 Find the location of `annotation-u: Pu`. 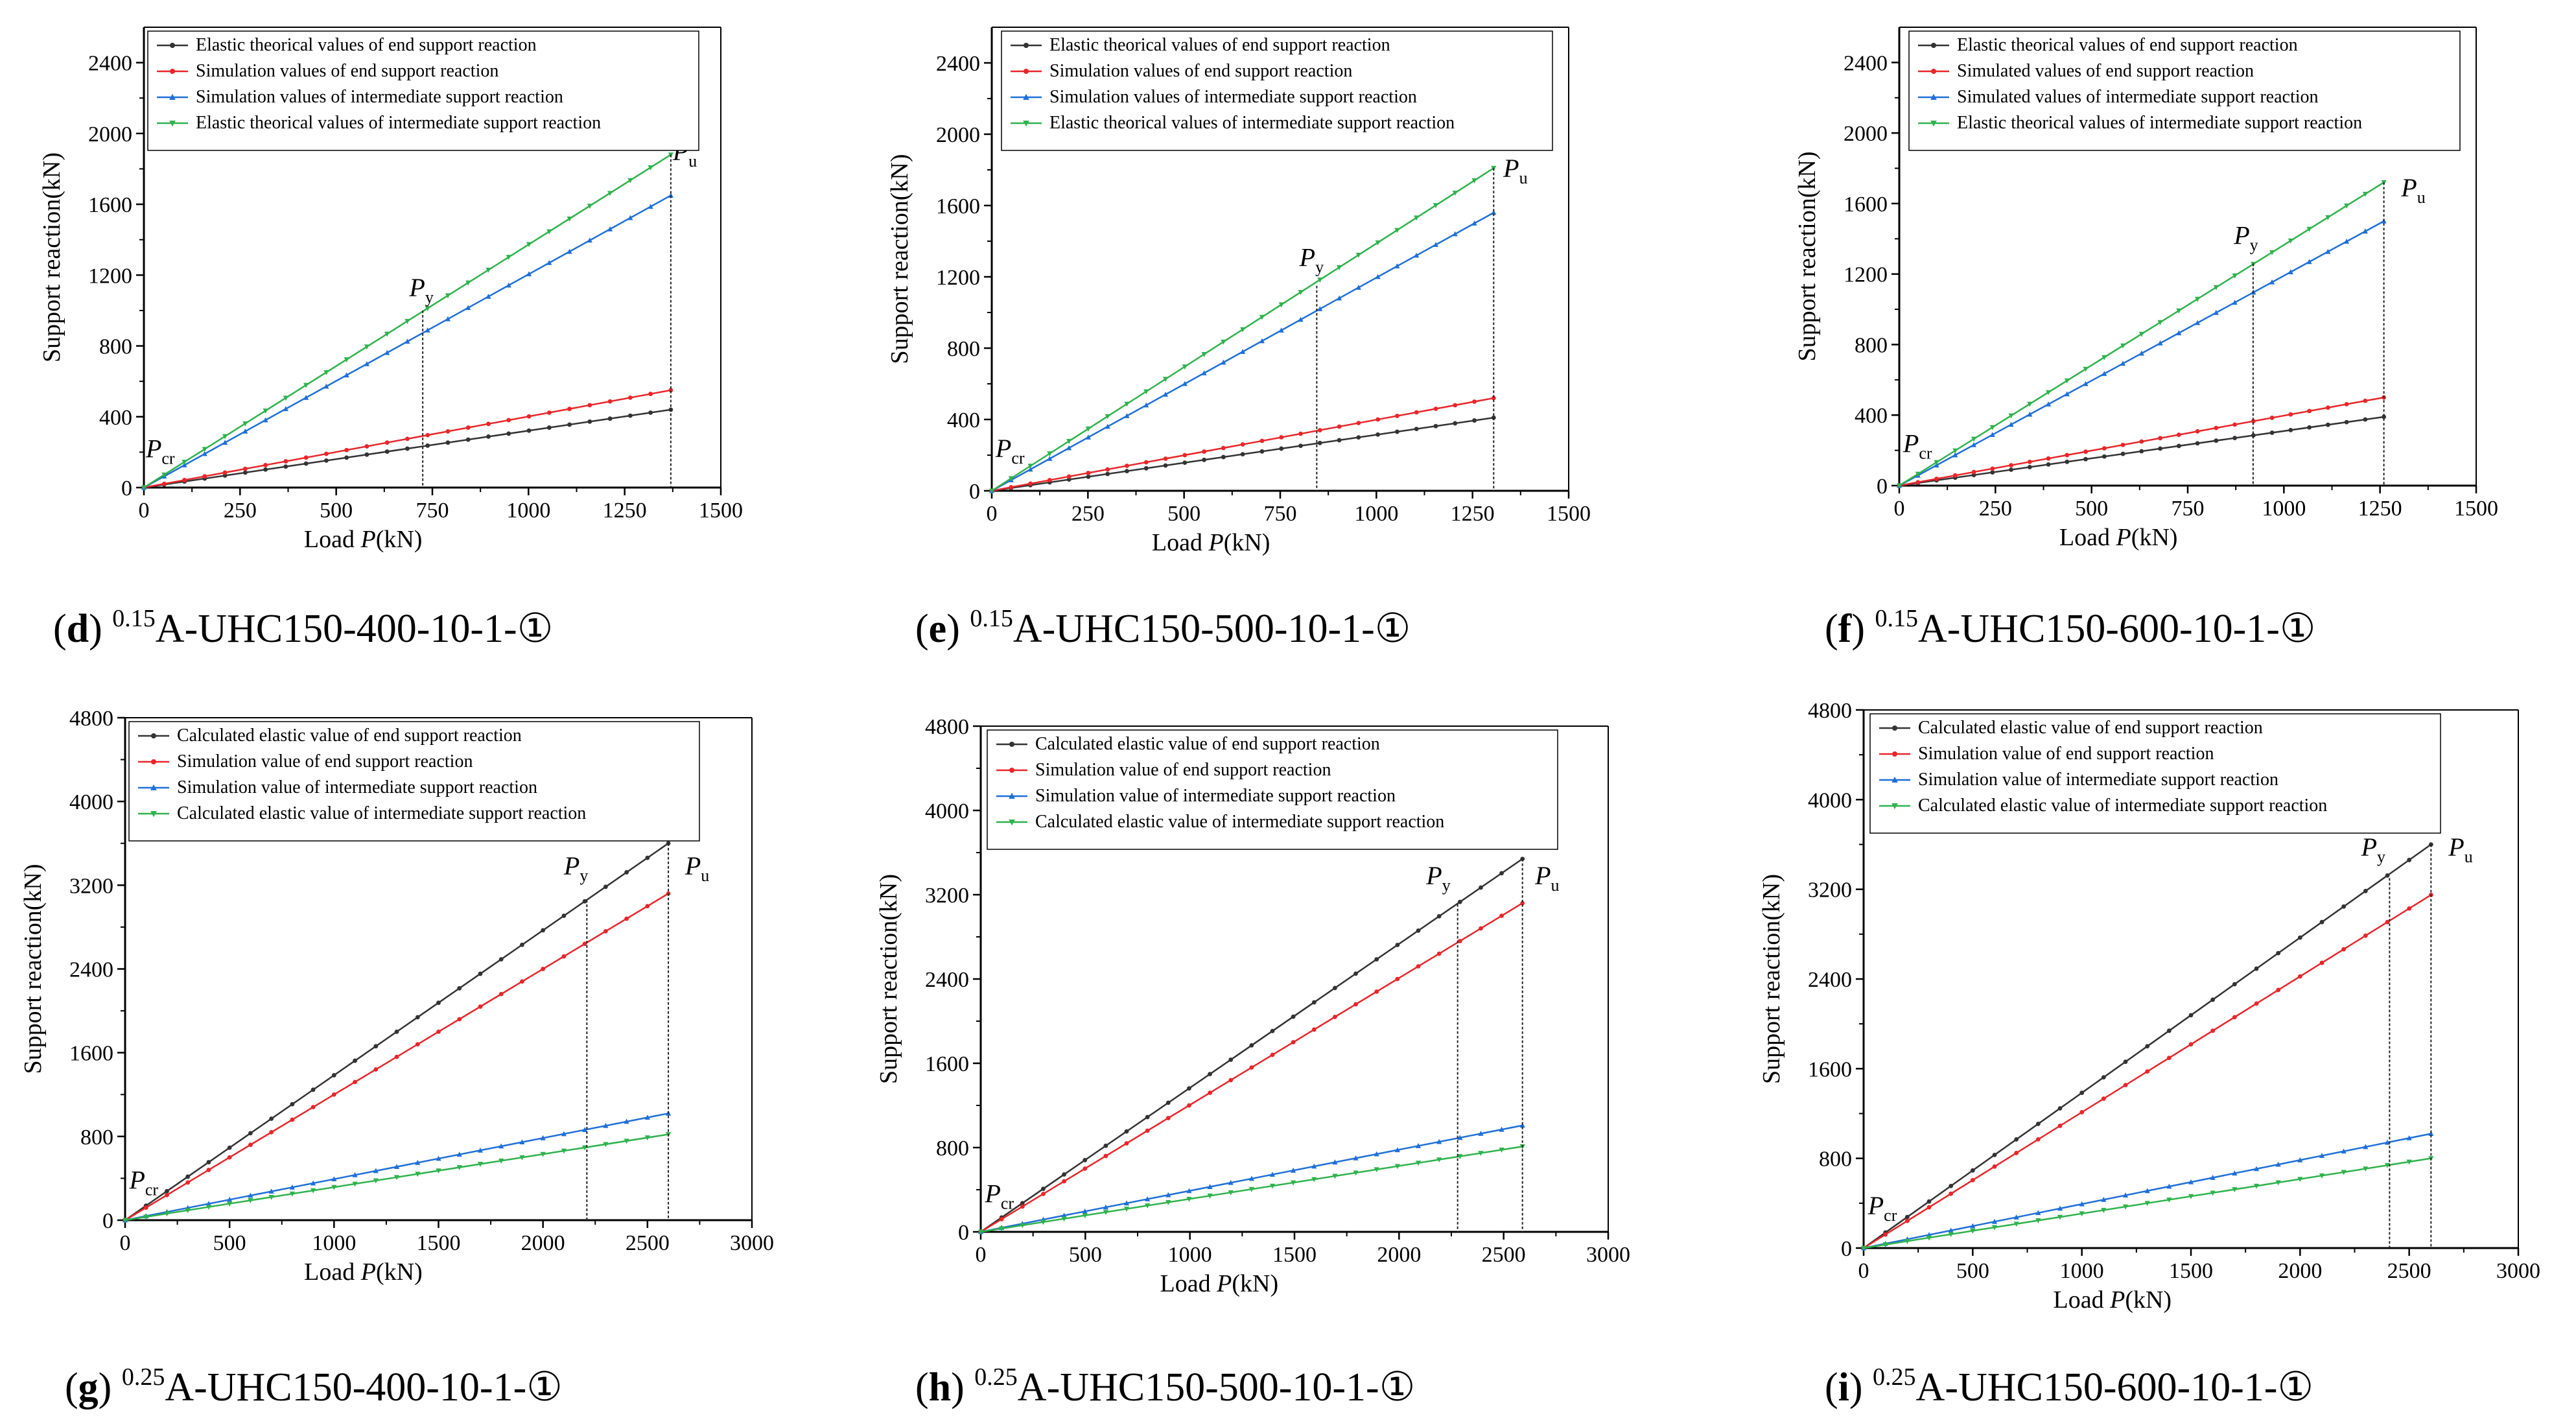

annotation-u: Pu is located at coordinates (1515, 170).